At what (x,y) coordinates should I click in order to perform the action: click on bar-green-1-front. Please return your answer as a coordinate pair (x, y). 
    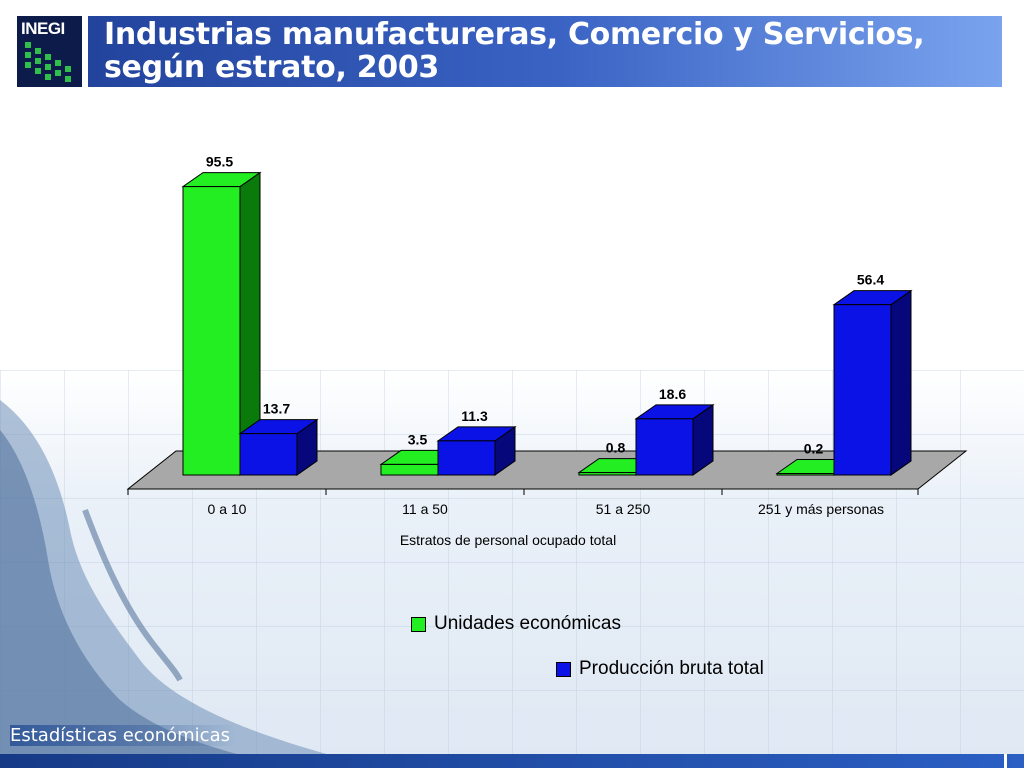
    Looking at the image, I should click on (409, 469).